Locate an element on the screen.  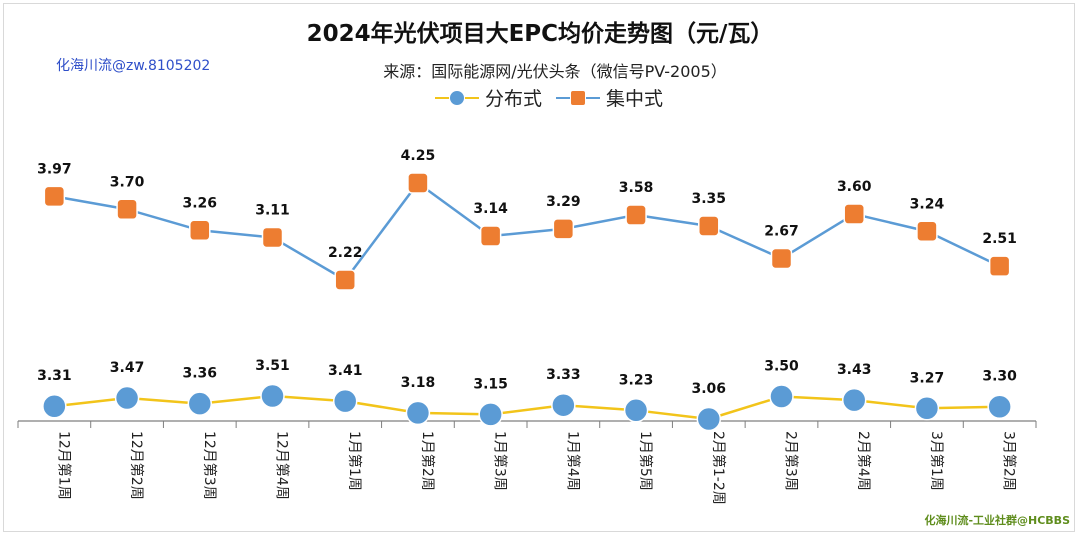
x-tick-label: 2月第4周 is located at coordinates (863, 461).